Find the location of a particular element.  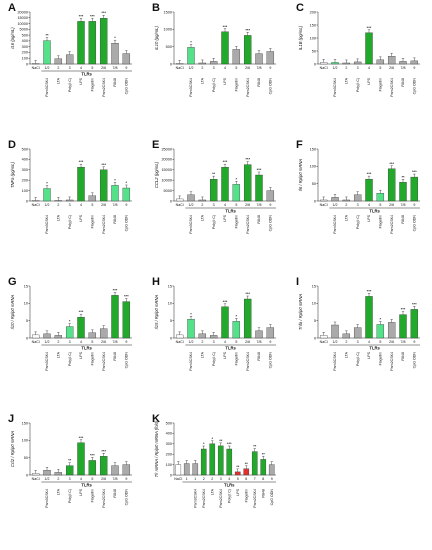

panel-label: A is located at coordinates (12, 8).